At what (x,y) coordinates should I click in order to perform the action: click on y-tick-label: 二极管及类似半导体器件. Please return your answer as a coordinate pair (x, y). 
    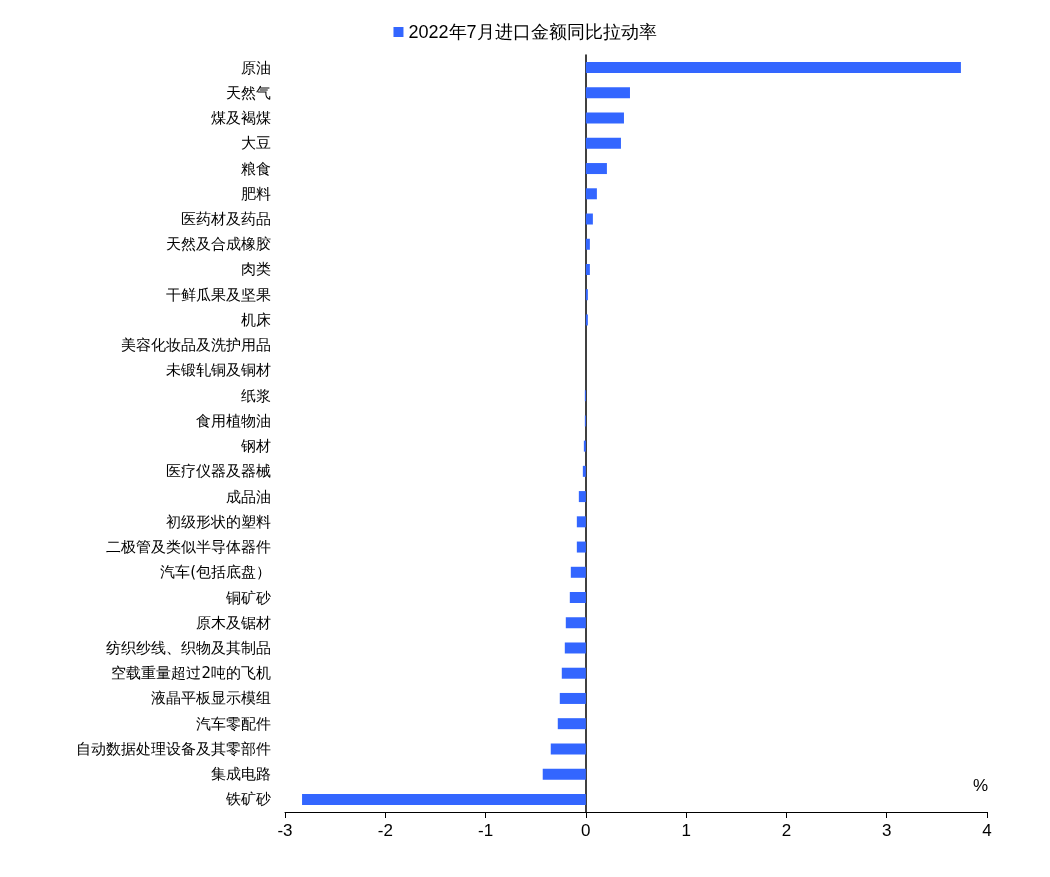
    Looking at the image, I should click on (188, 547).